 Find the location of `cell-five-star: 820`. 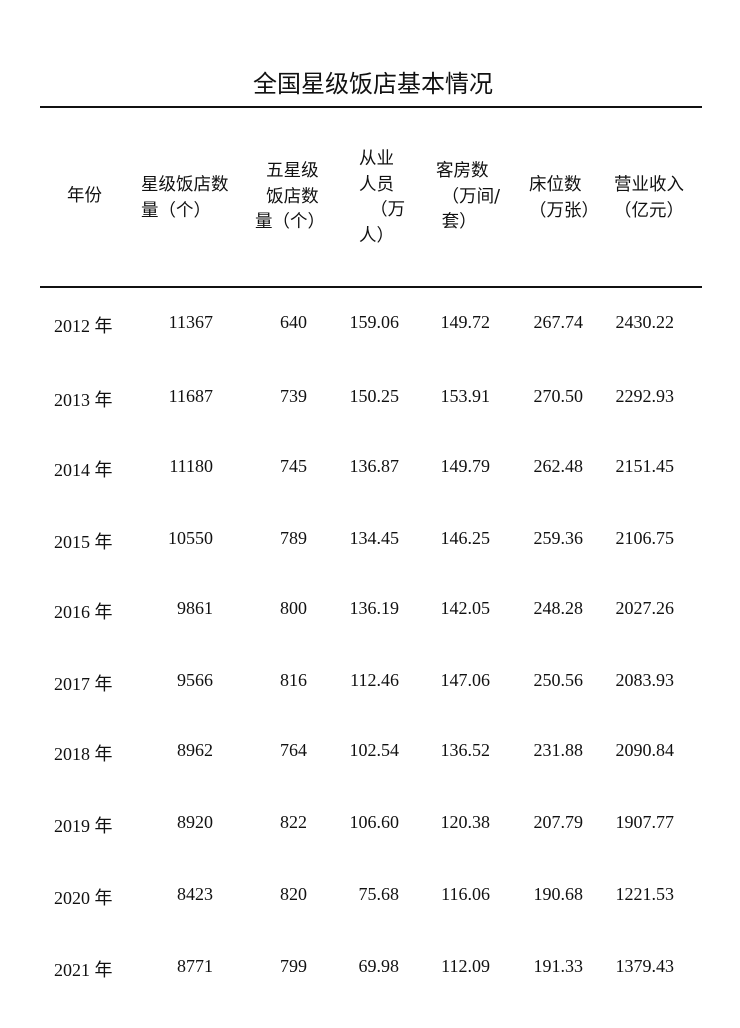

cell-five-star: 820 is located at coordinates (293, 894).